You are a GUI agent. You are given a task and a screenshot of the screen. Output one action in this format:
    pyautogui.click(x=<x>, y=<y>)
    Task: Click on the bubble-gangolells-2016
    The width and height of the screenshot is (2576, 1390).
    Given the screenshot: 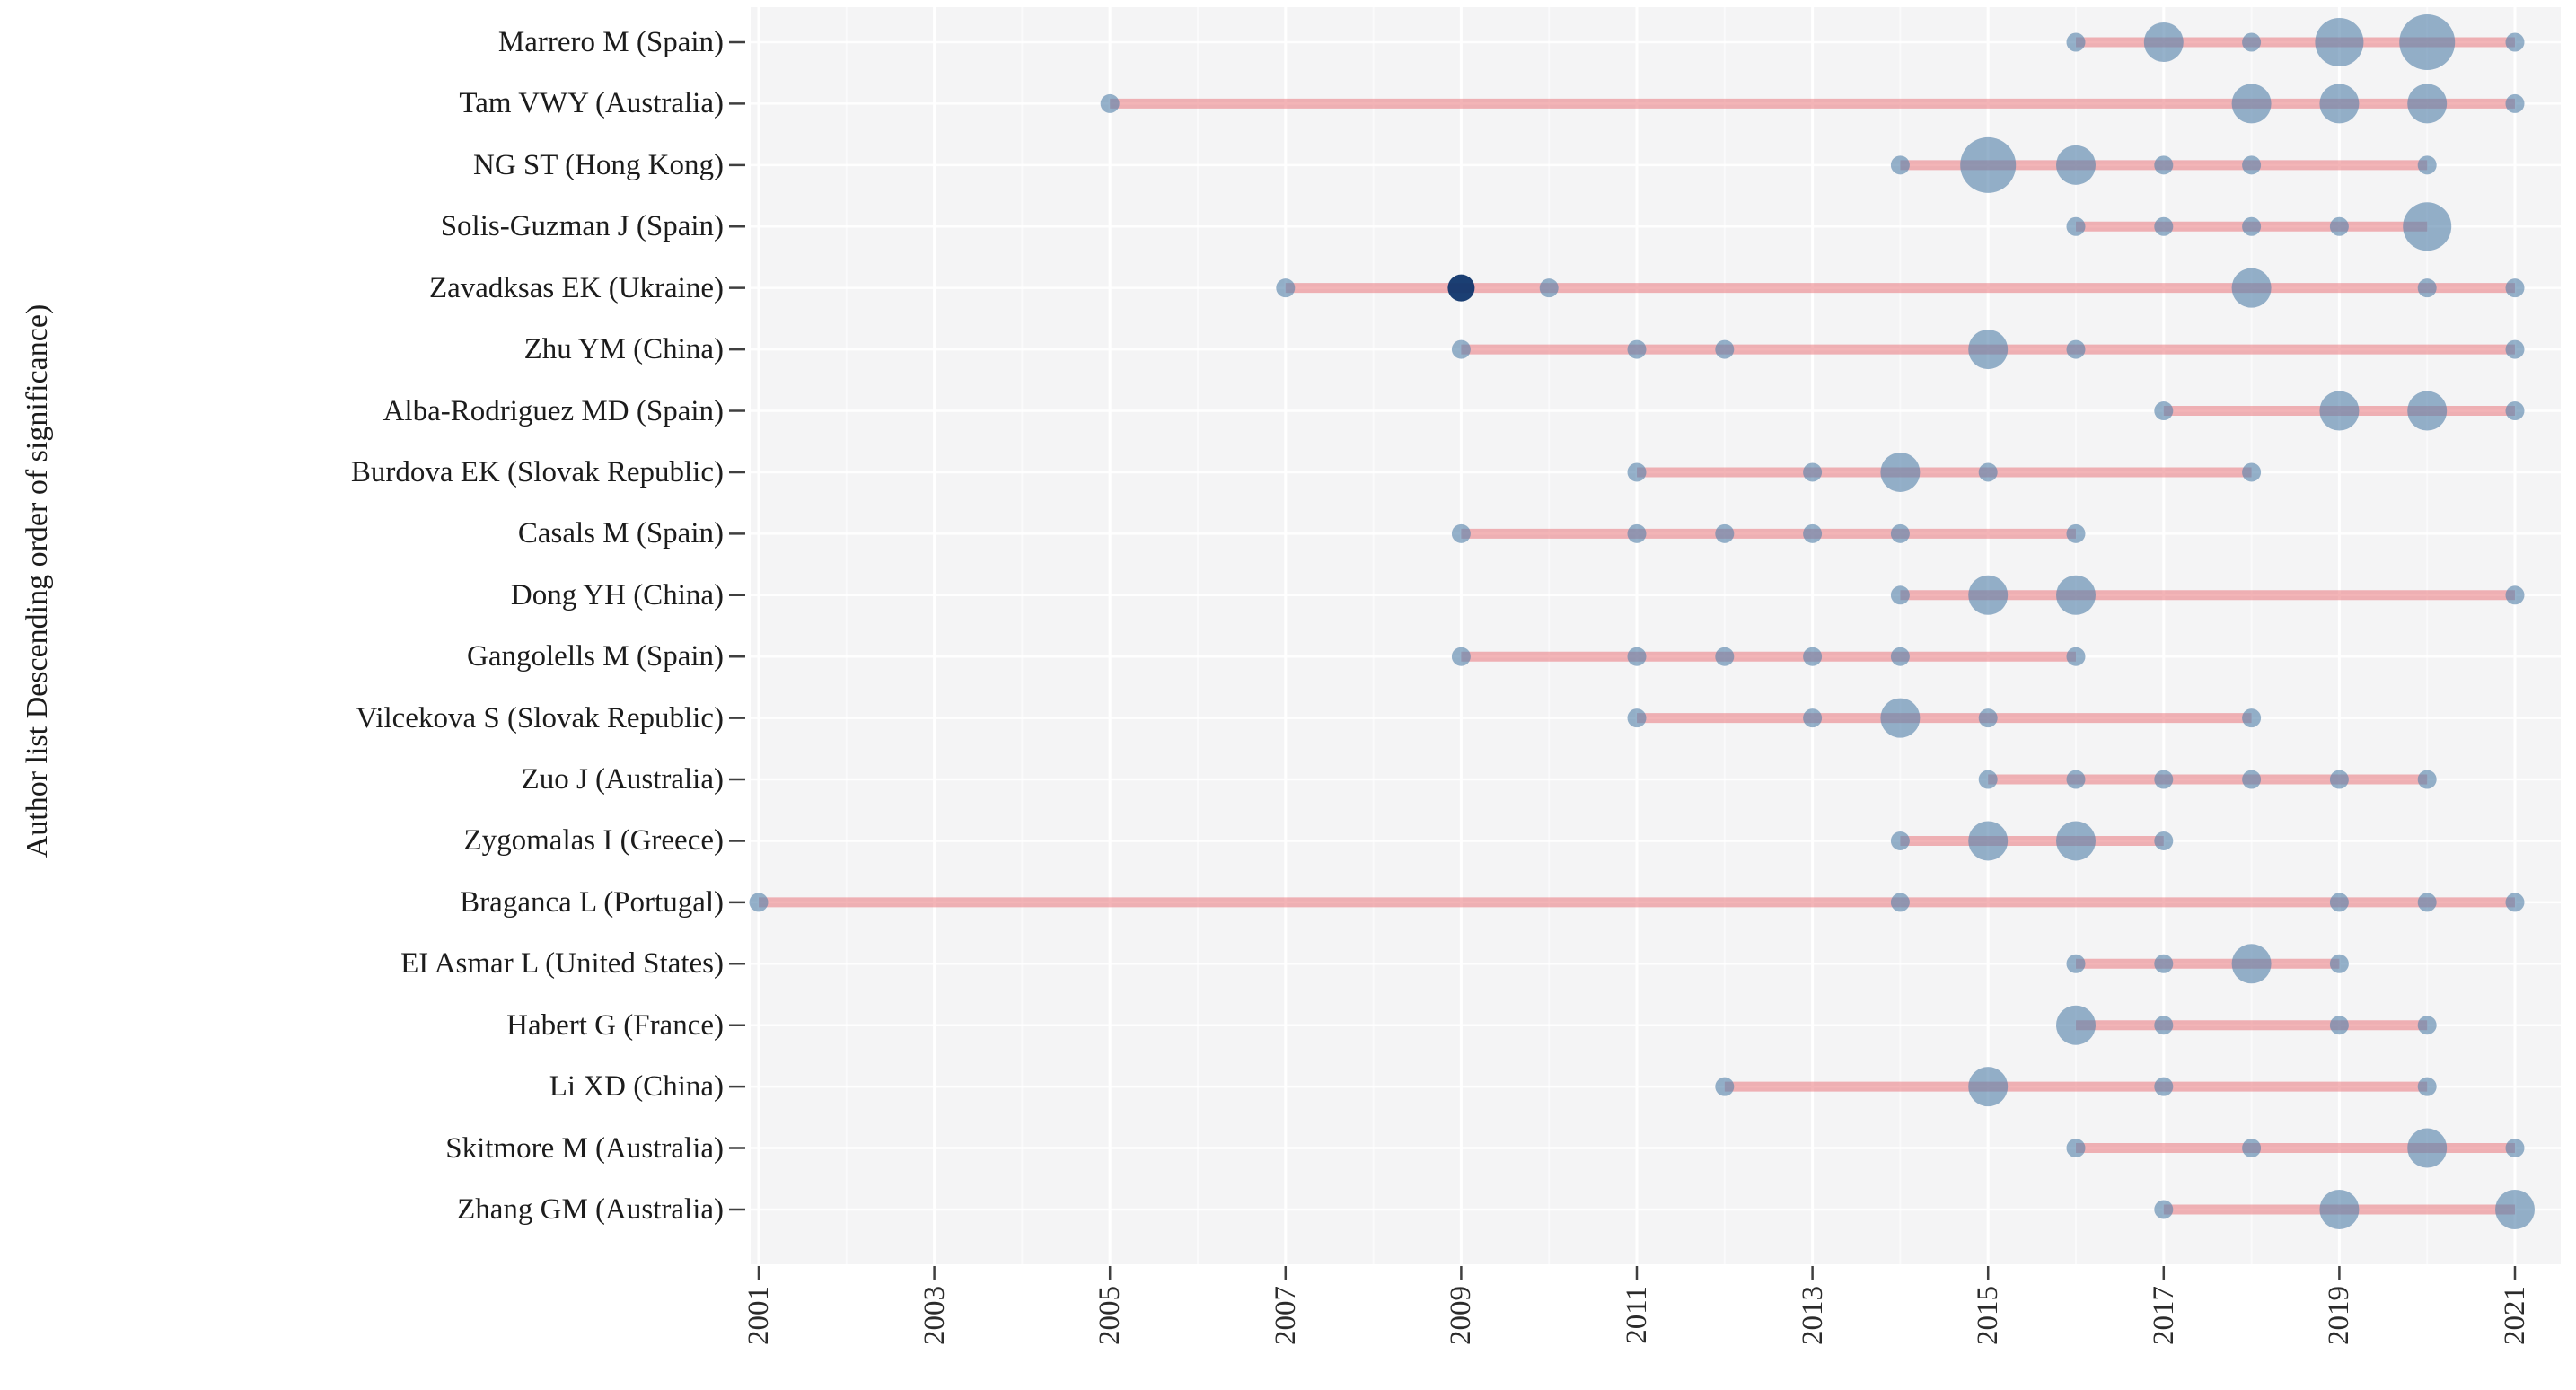 What is the action you would take?
    pyautogui.click(x=2076, y=657)
    